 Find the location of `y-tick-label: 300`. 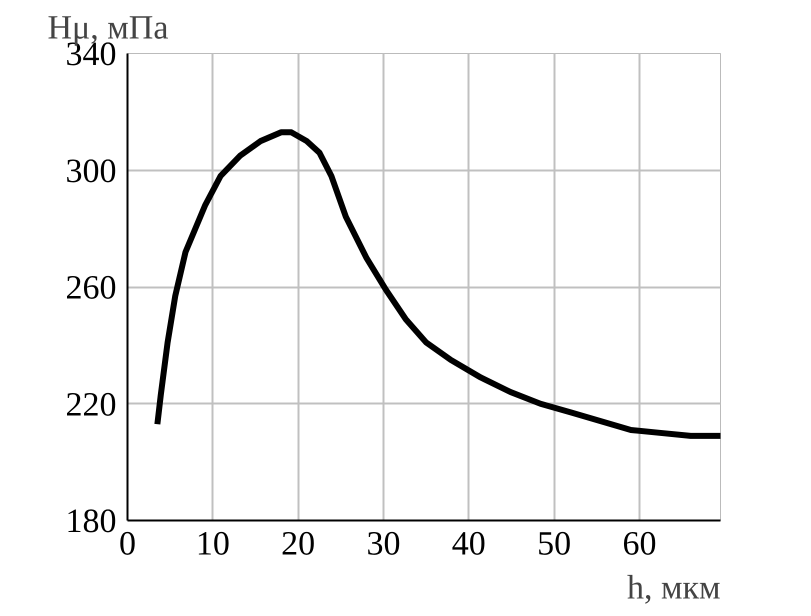

y-tick-label: 300 is located at coordinates (91, 171).